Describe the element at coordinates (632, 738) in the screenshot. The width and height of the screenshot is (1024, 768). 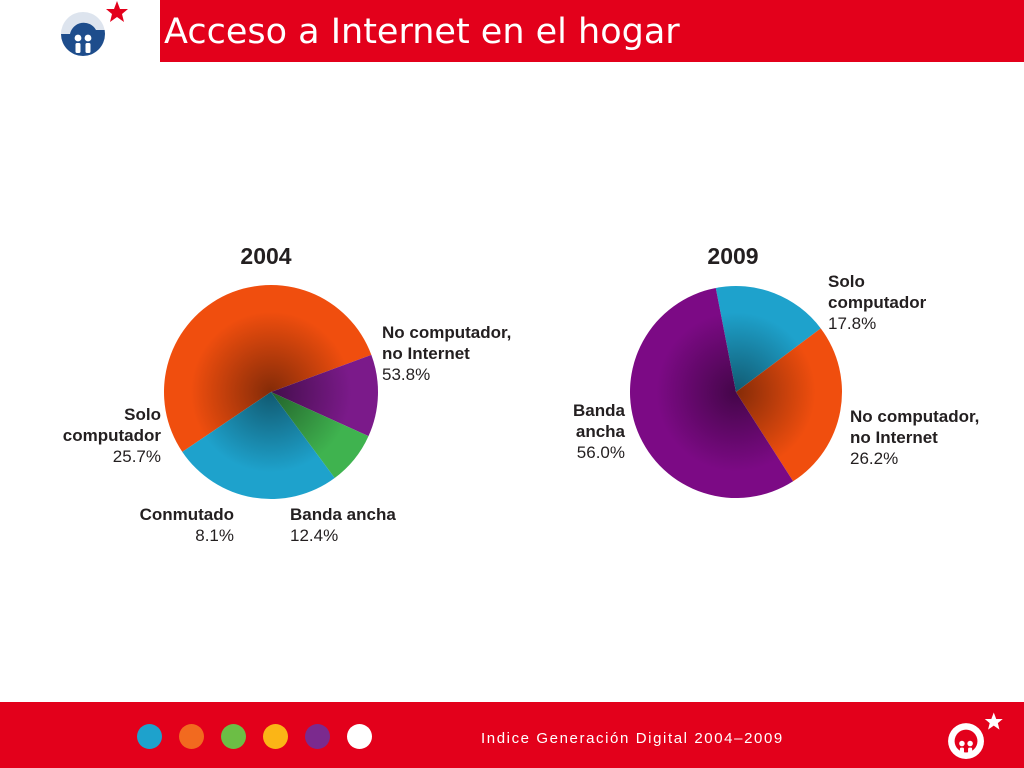
I see `footer-text: Indice Generación Digital 2004–2009` at that location.